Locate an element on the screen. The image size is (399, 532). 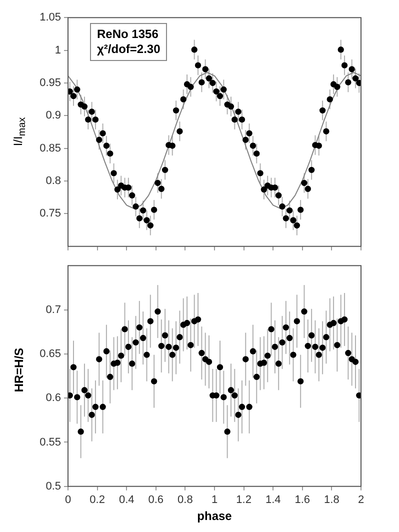
y-tick-label: 0.55 is located at coordinates (50, 442).